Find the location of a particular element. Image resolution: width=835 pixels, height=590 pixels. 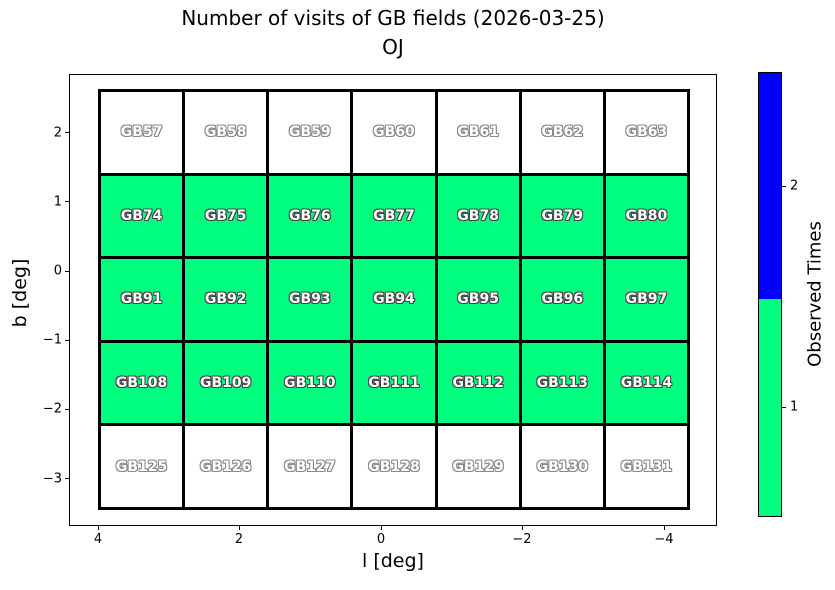

field-cell-GB130: GB130 is located at coordinates (562, 466).